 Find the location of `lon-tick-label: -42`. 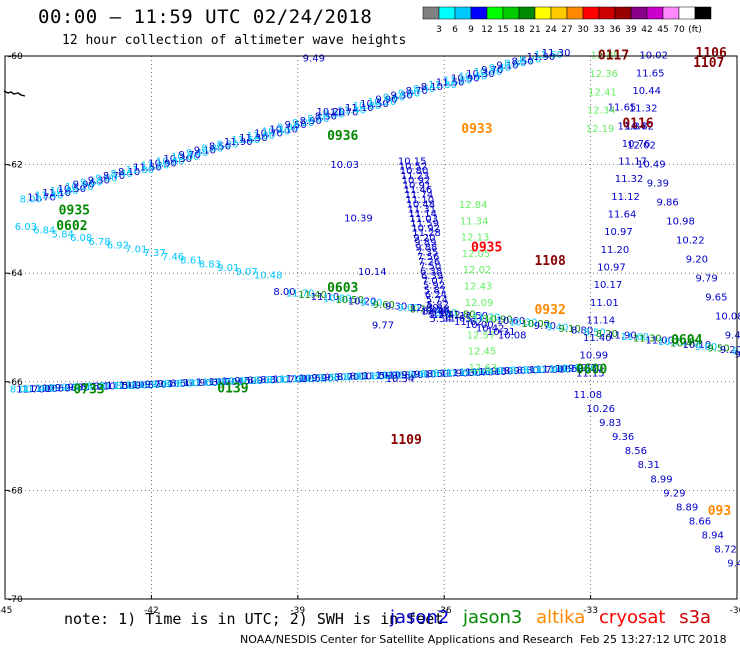

lon-tick-label: -42 is located at coordinates (151, 611).